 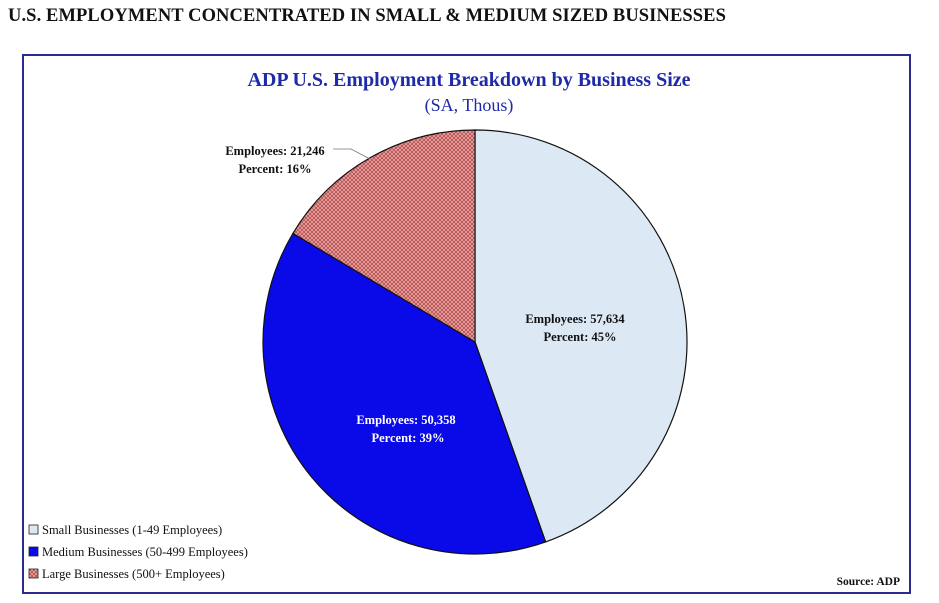 What do you see at coordinates (33, 529) in the screenshot?
I see `legend-swatch-small` at bounding box center [33, 529].